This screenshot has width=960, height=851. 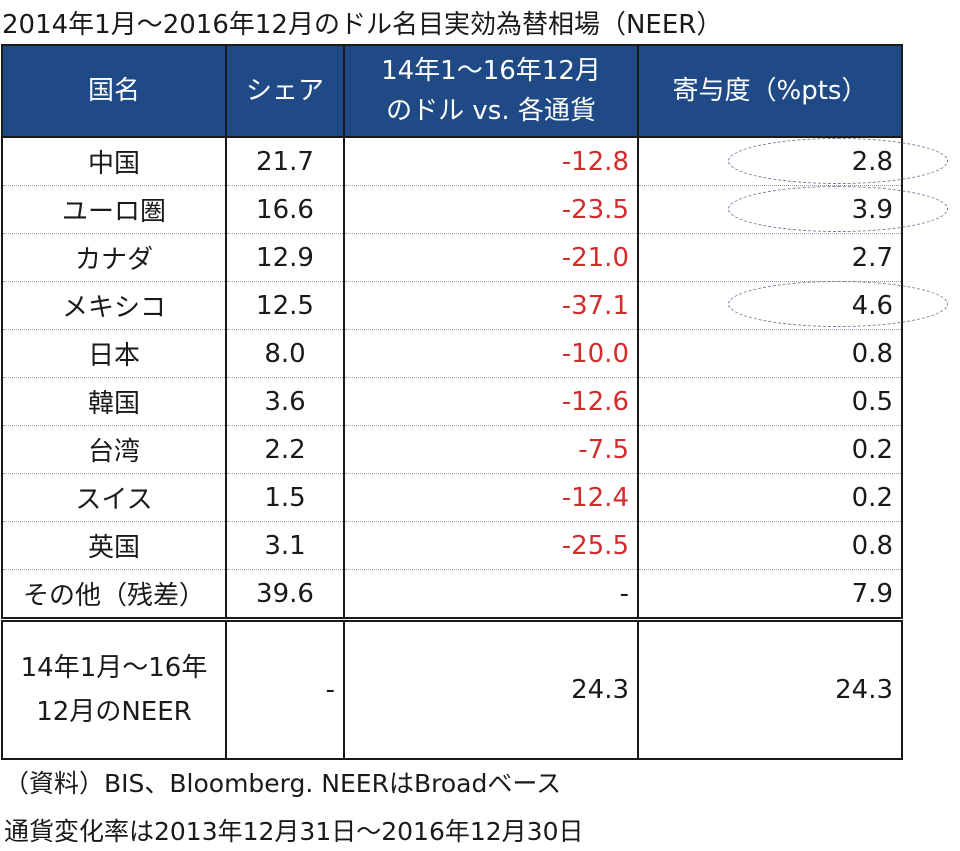 I want to click on total-share: -, so click(x=285, y=689).